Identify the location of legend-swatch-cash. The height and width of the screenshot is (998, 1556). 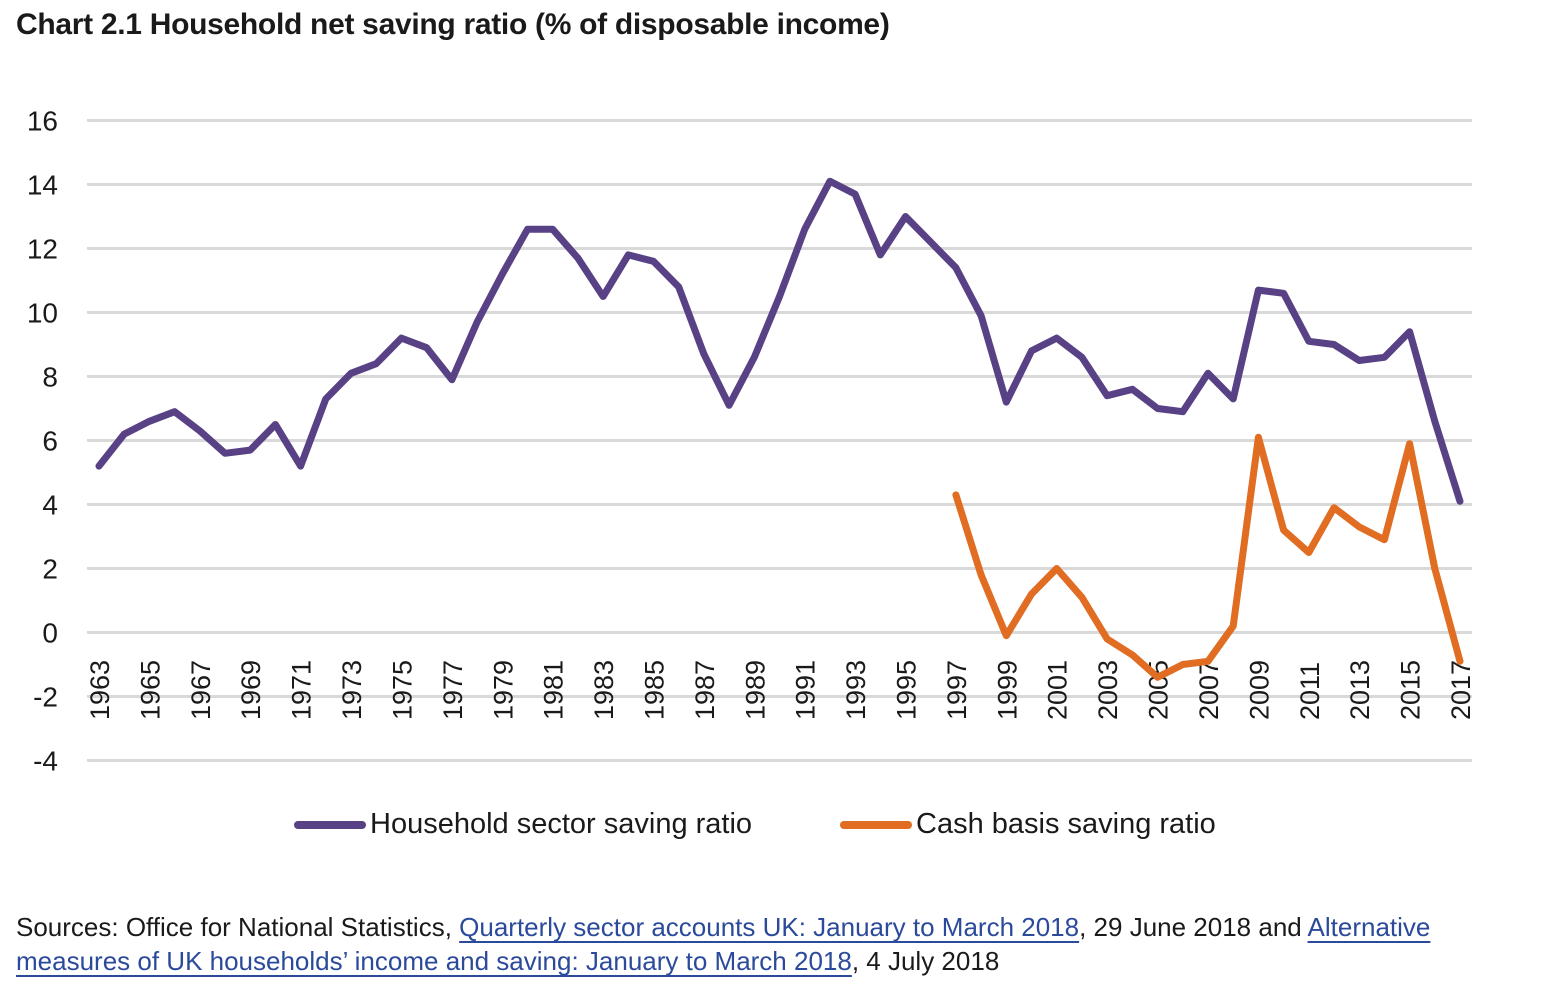
(876, 824).